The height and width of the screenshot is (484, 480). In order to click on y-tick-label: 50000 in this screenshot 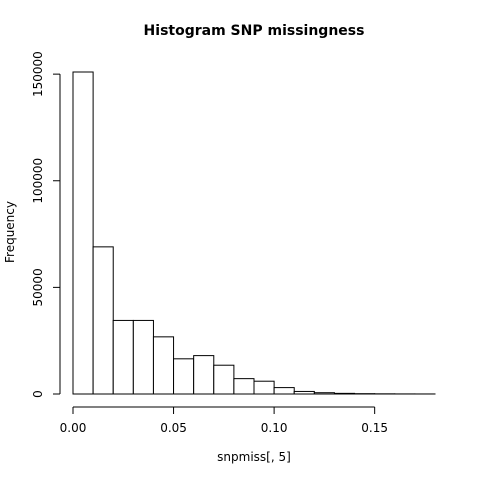, I will do `click(38, 287)`.